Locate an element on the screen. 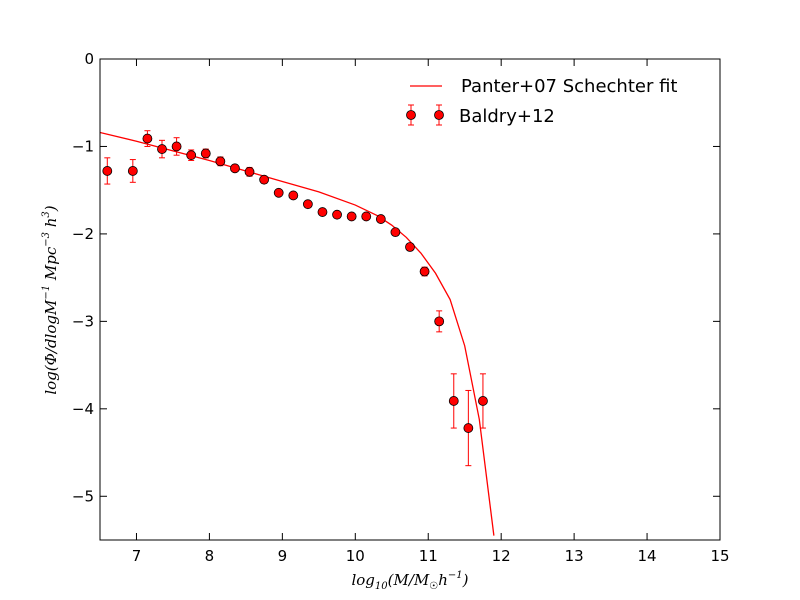  x-tick-label: 7 is located at coordinates (137, 556).